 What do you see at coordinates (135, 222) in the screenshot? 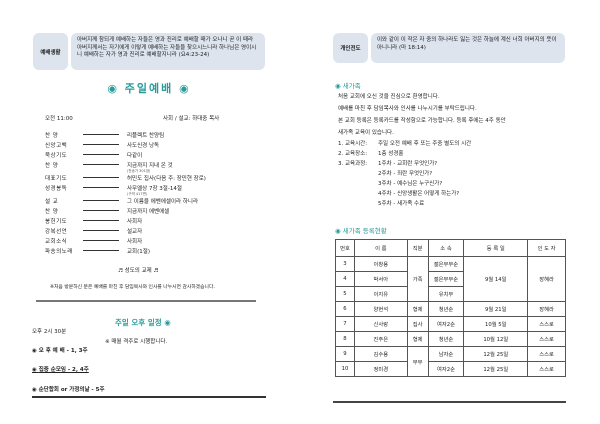
I see `order-value-text: 사회자` at bounding box center [135, 222].